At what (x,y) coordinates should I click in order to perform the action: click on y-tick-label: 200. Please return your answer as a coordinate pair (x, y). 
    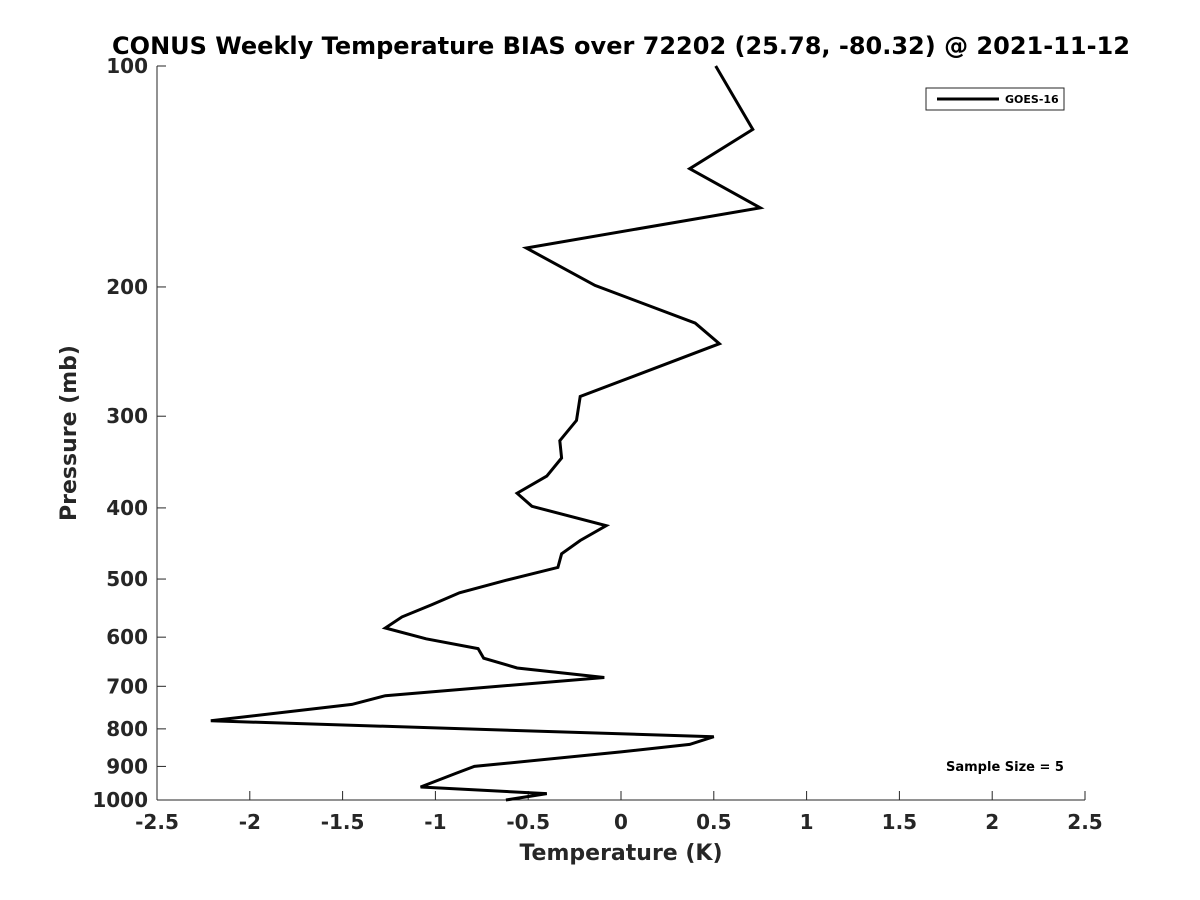
    Looking at the image, I should click on (127, 287).